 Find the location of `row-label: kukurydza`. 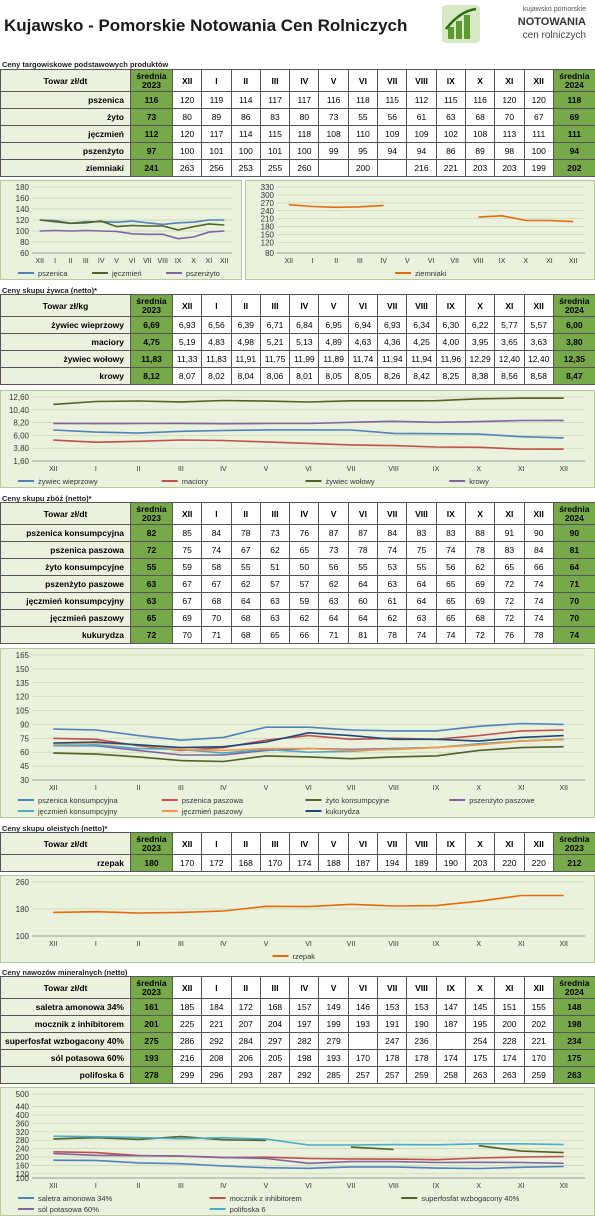

row-label: kukurydza is located at coordinates (65, 635).